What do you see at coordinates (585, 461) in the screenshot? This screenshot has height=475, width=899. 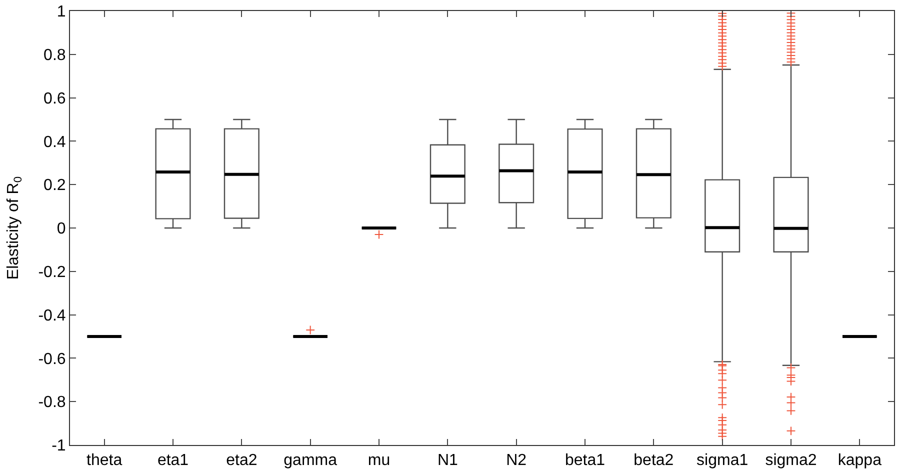 I see `x-tick-label: beta1` at bounding box center [585, 461].